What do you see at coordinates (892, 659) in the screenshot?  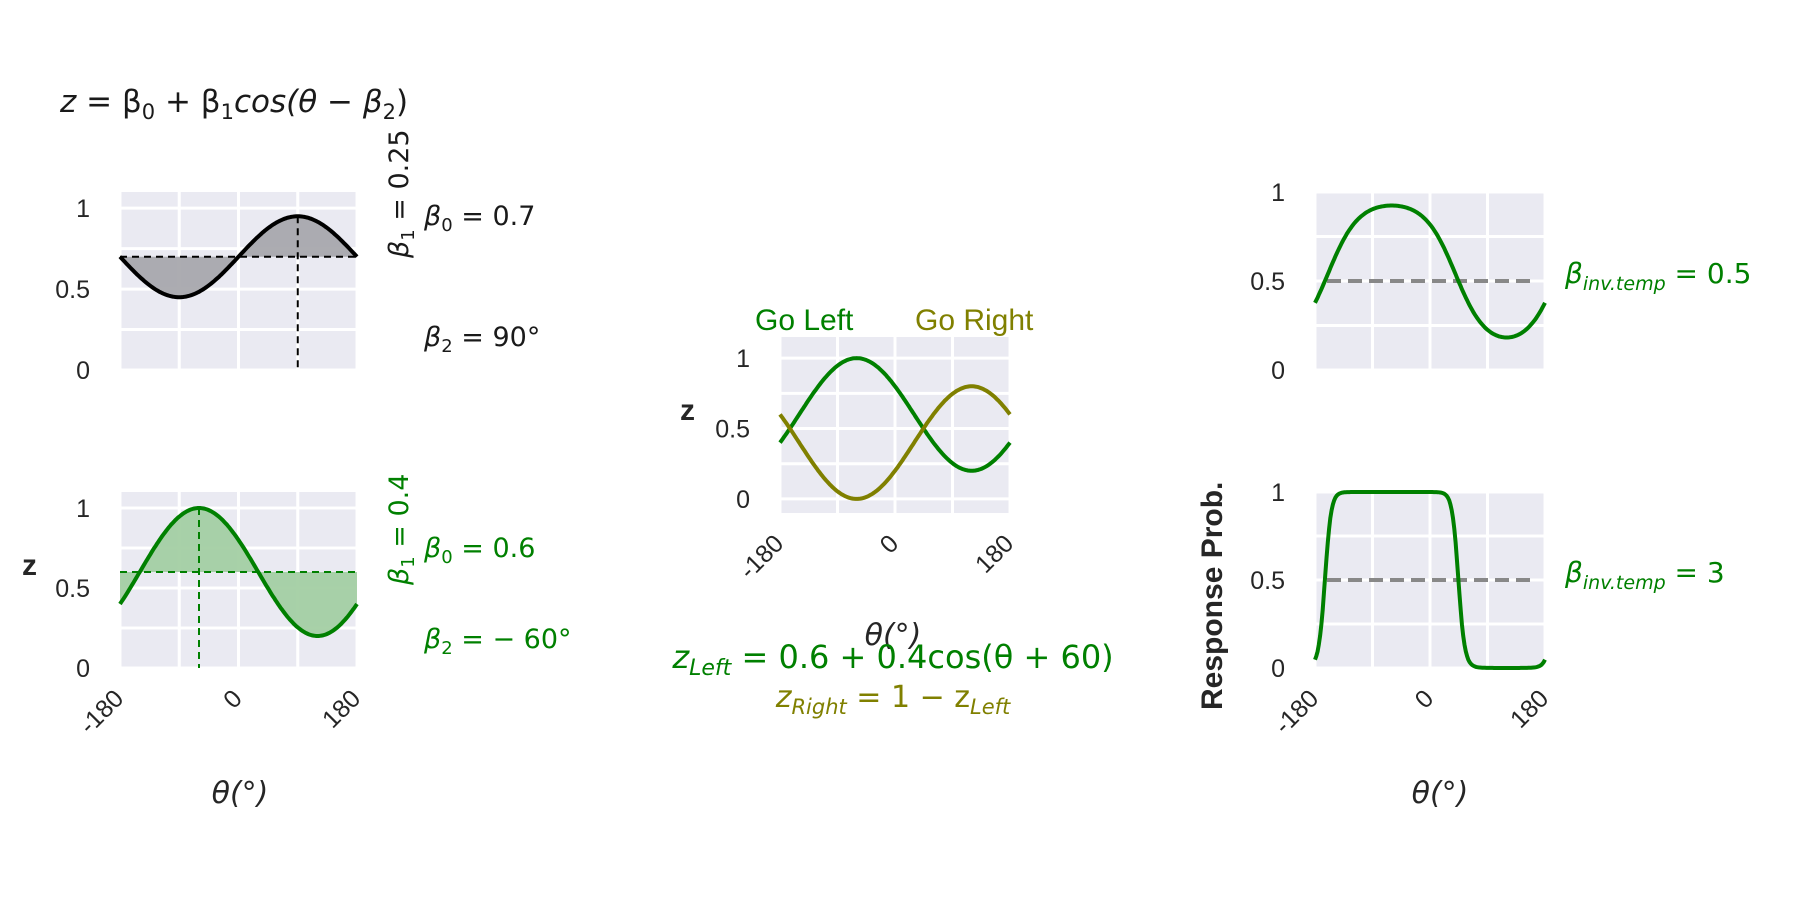 I see `equation-z-left: zLeft = 0.6 + 0.4cos(θ + 60)` at bounding box center [892, 659].